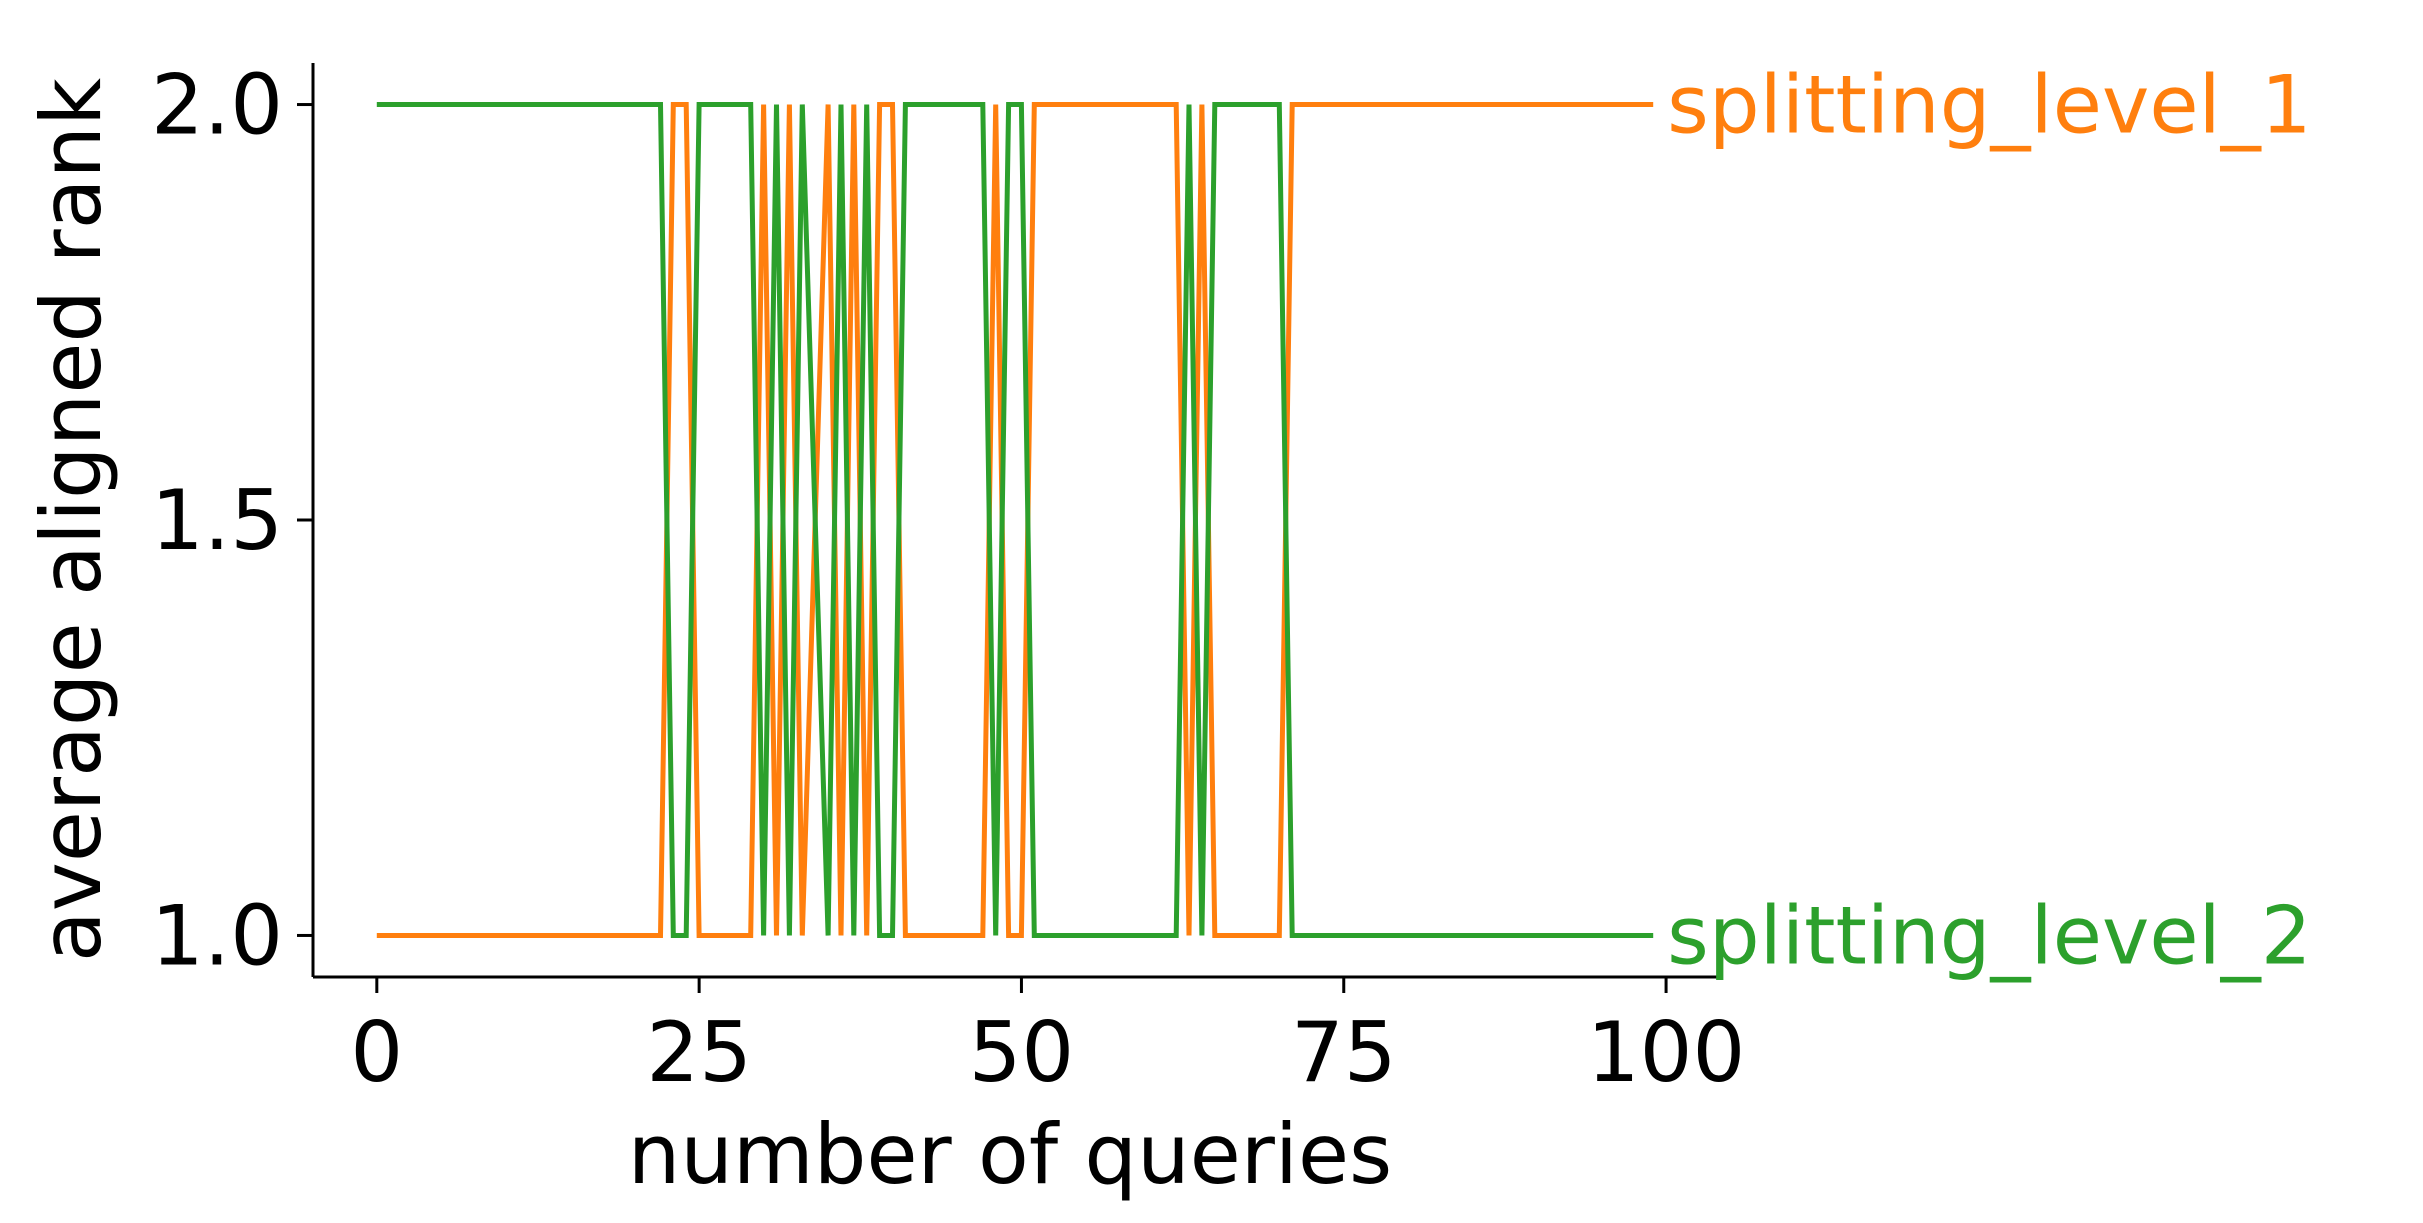 This screenshot has width=2423, height=1223. I want to click on x-tick-label: 100, so click(1666, 1052).